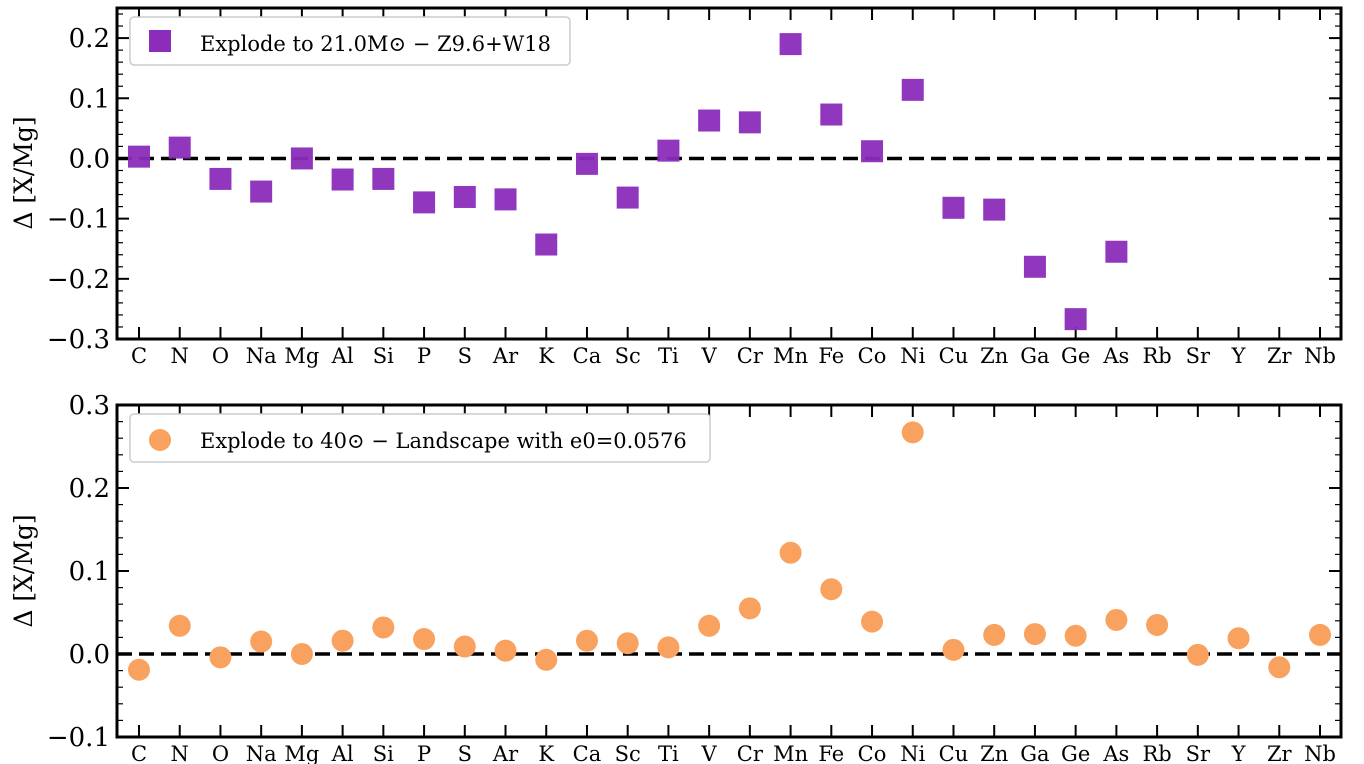  Describe the element at coordinates (342, 356) in the screenshot. I see `x-tick-label-Al: Al` at that location.